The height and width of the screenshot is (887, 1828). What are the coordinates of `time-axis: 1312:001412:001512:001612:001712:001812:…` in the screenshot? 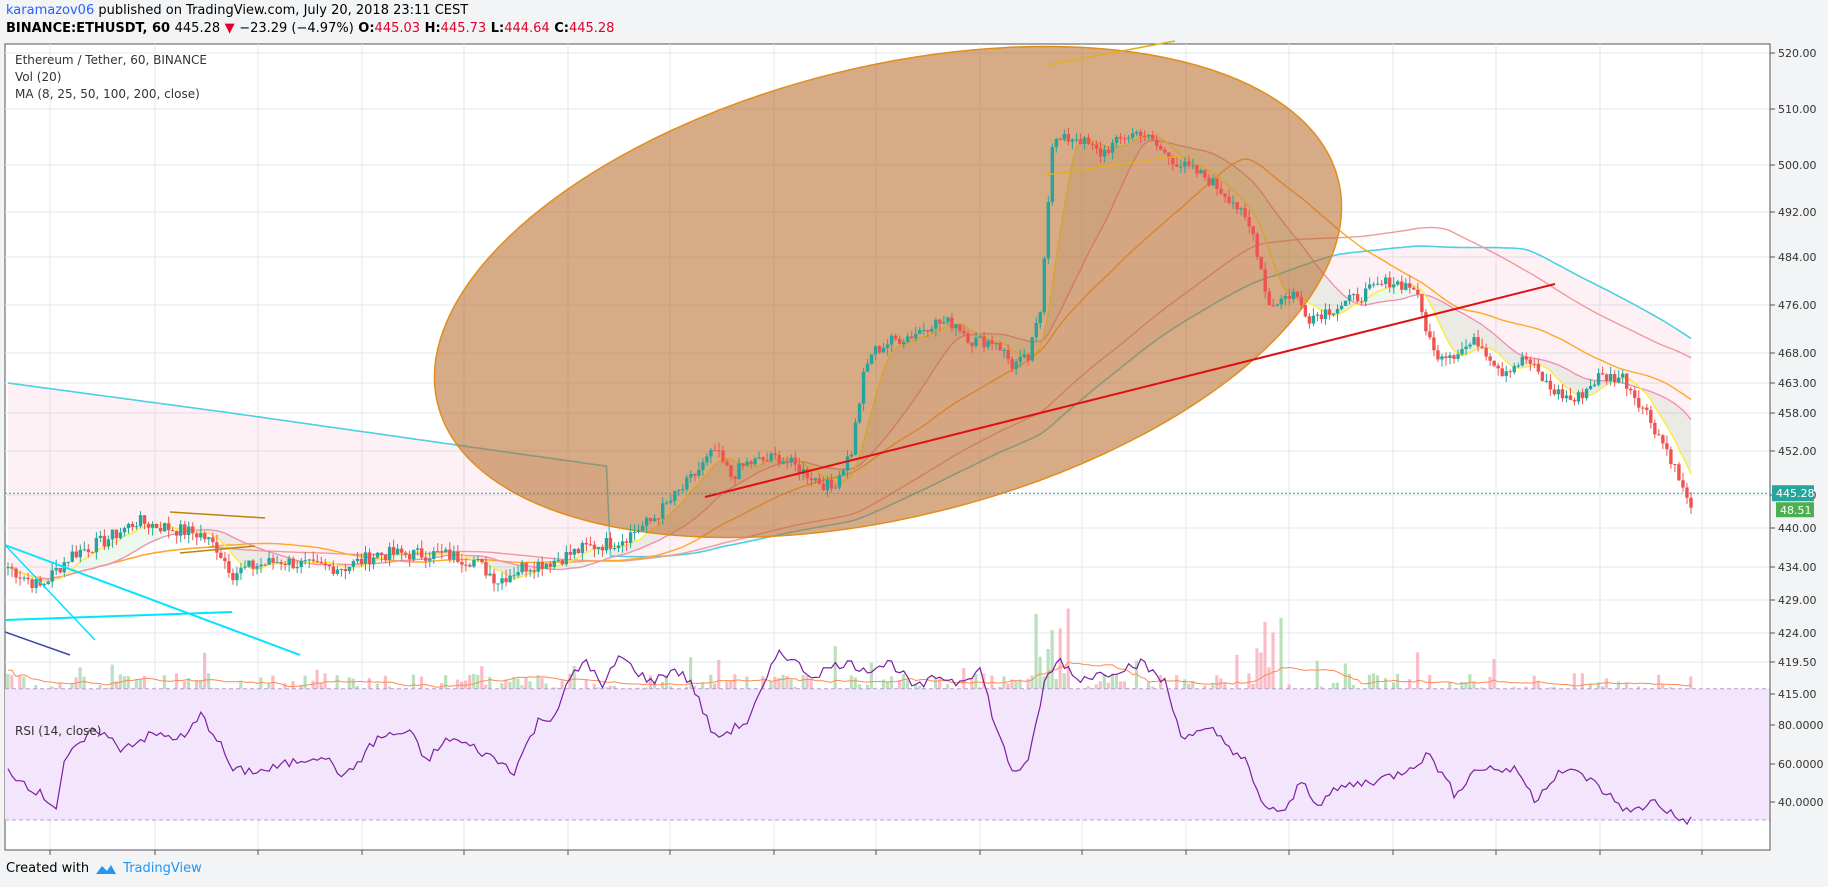 It's located at (876, 852).